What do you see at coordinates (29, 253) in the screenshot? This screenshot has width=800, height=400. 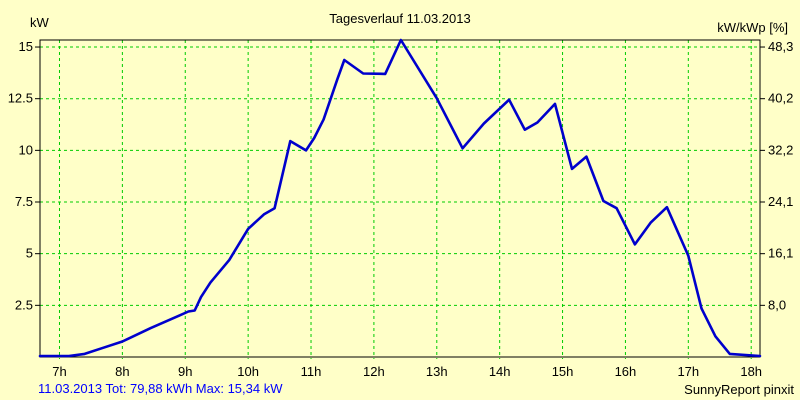 I see `left-axis-tick-label: 5` at bounding box center [29, 253].